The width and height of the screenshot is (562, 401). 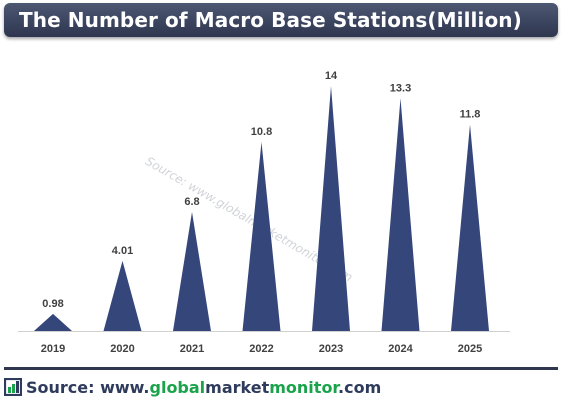 What do you see at coordinates (261, 132) in the screenshot?
I see `data-label-2022: 10.8` at bounding box center [261, 132].